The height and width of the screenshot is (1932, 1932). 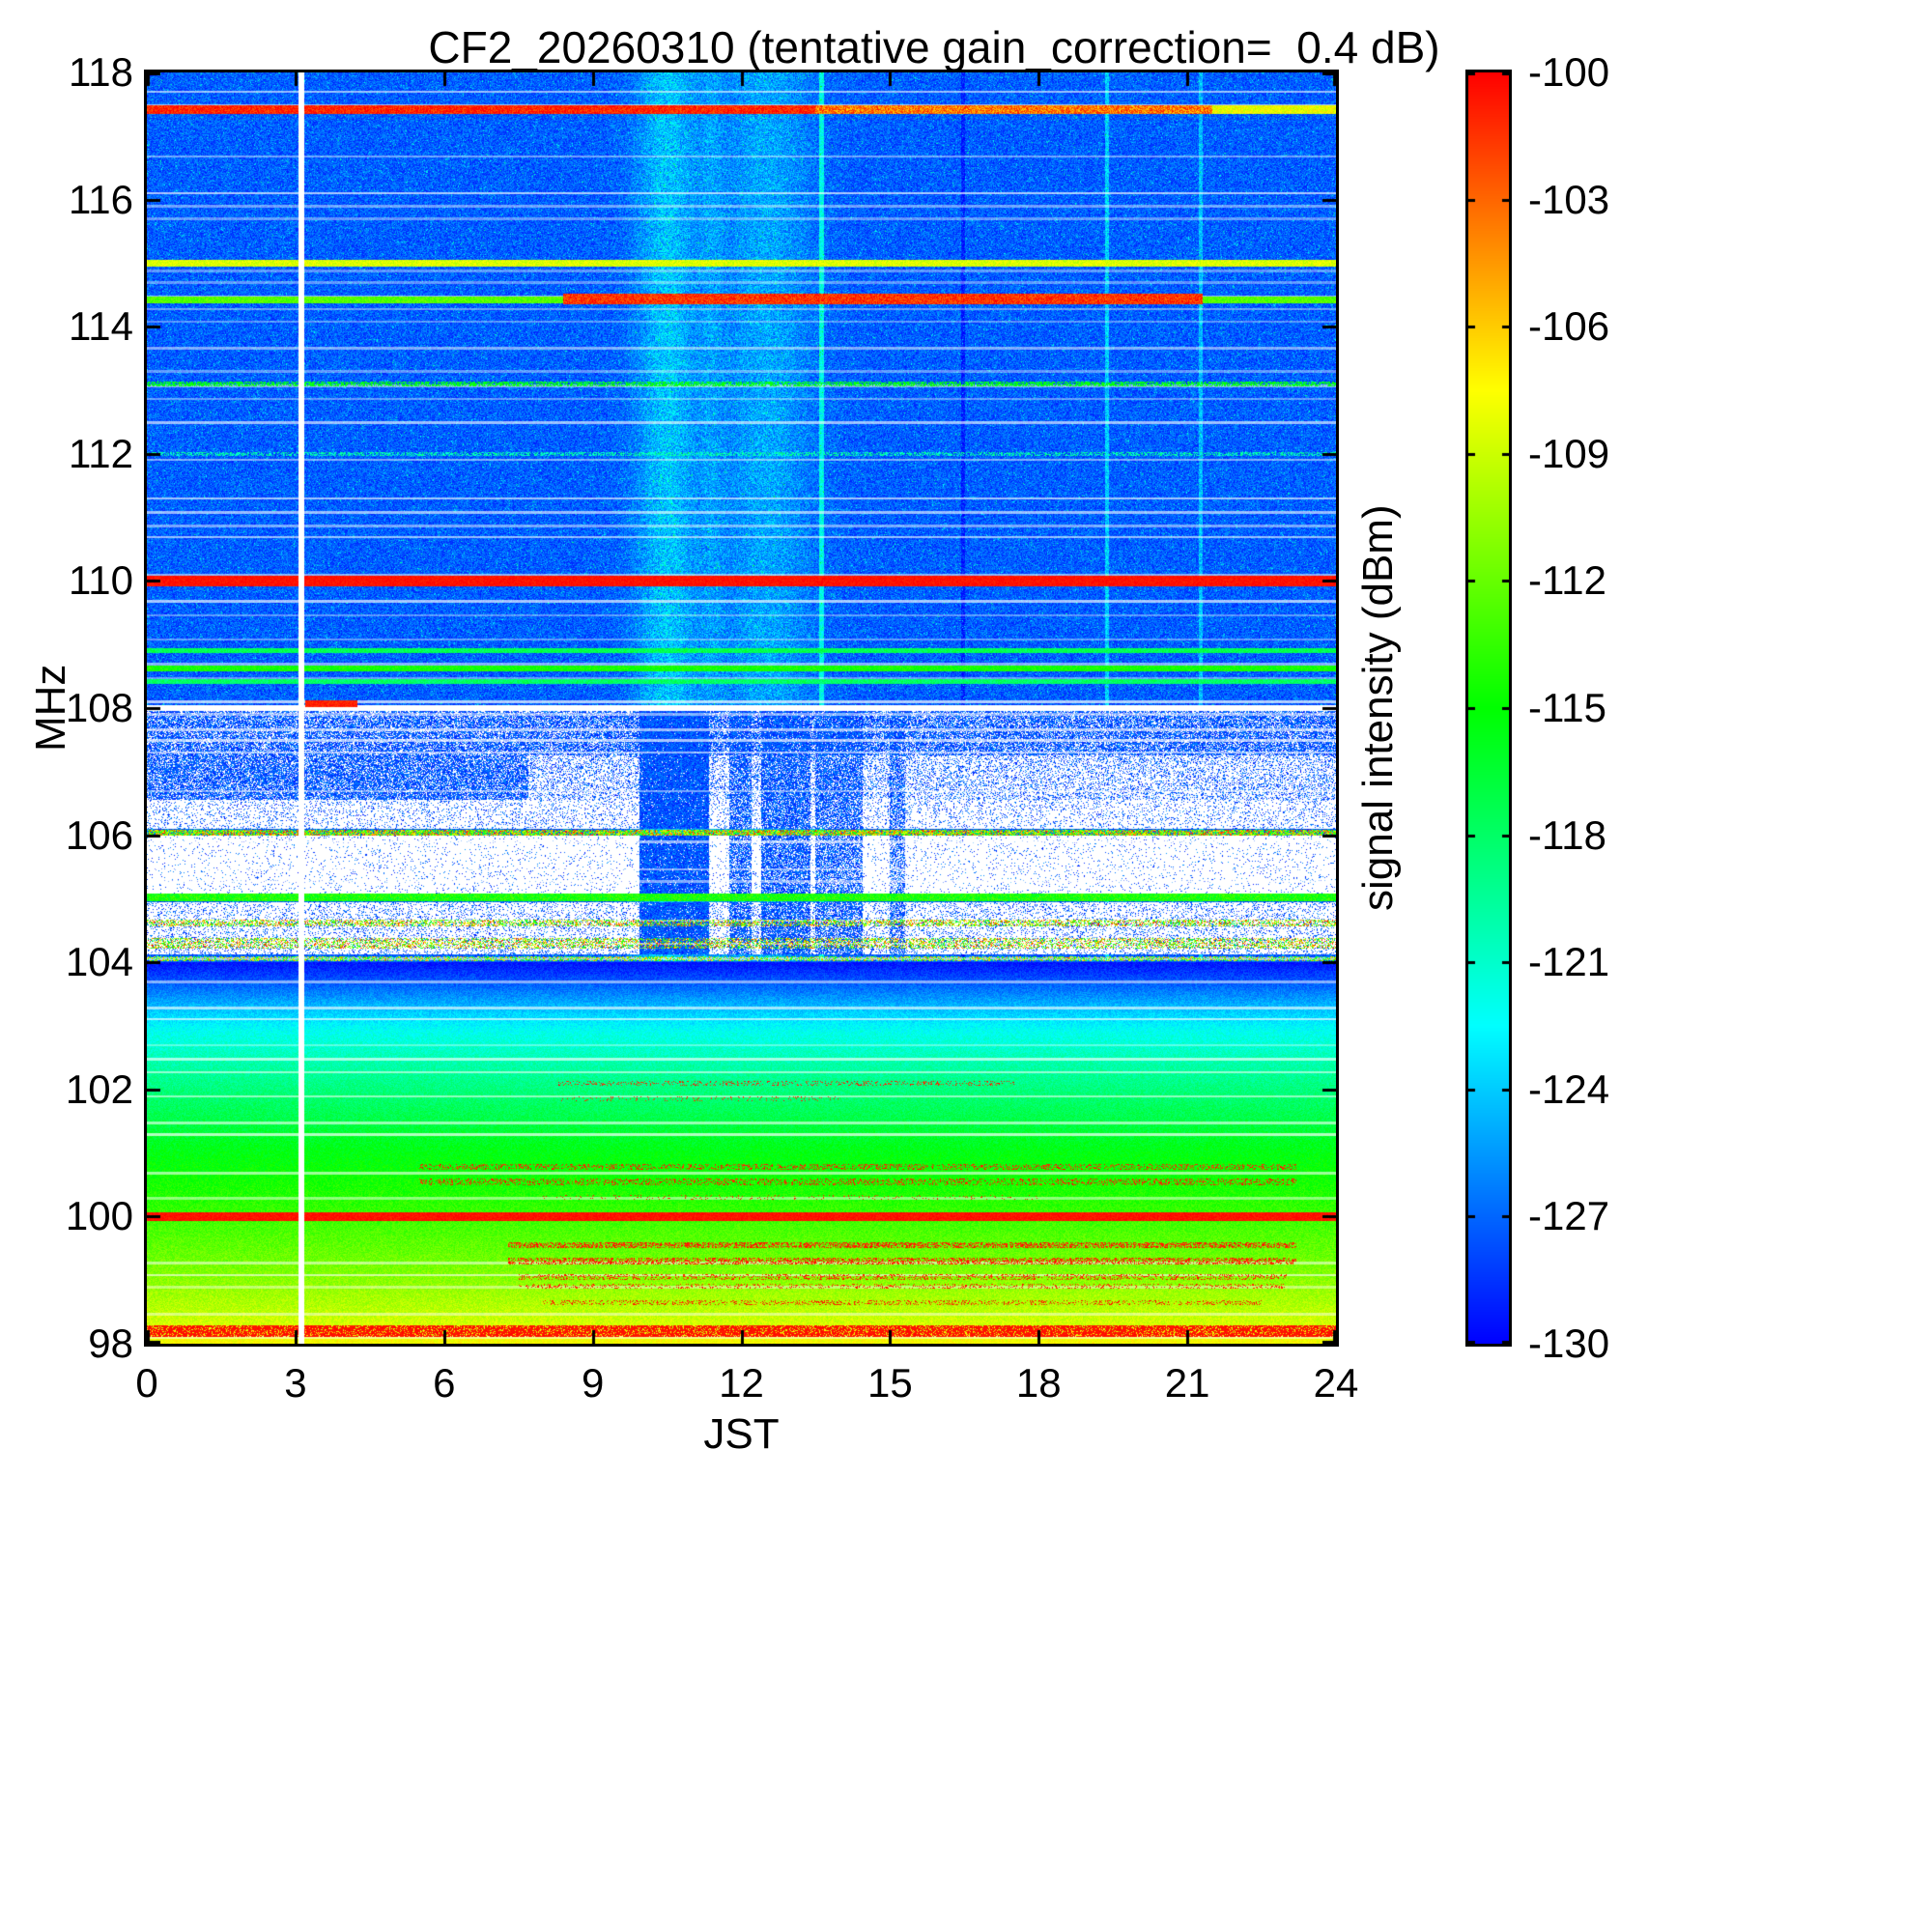 What do you see at coordinates (1569, 453) in the screenshot?
I see `colorbar-tick-label: -109` at bounding box center [1569, 453].